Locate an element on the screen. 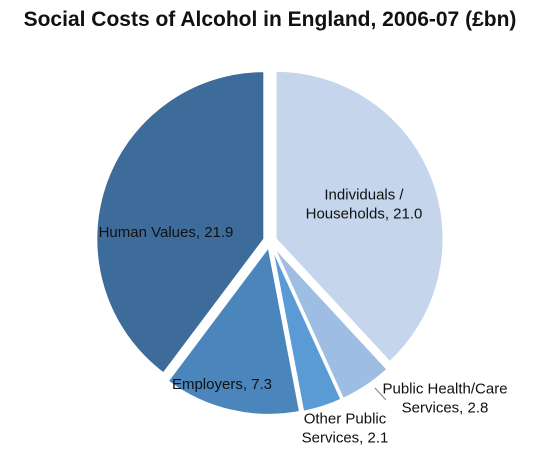 This screenshot has width=540, height=466. slice-label-line: Services, 2.8 is located at coordinates (445, 408).